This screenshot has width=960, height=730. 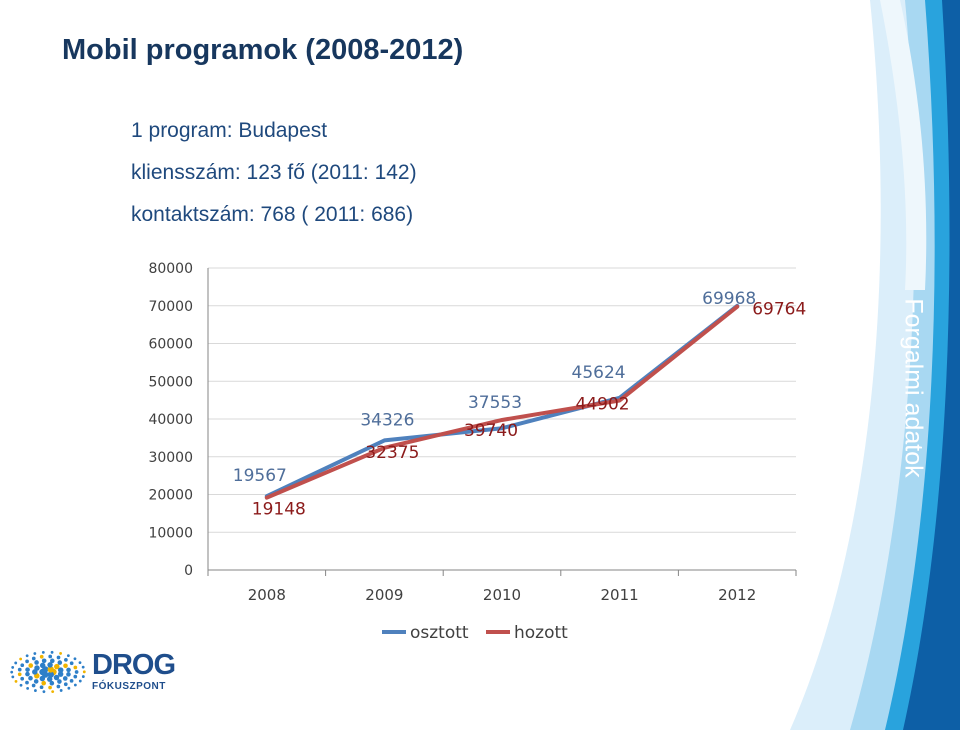 I want to click on y-tick-label: 30000, so click(x=170, y=458).